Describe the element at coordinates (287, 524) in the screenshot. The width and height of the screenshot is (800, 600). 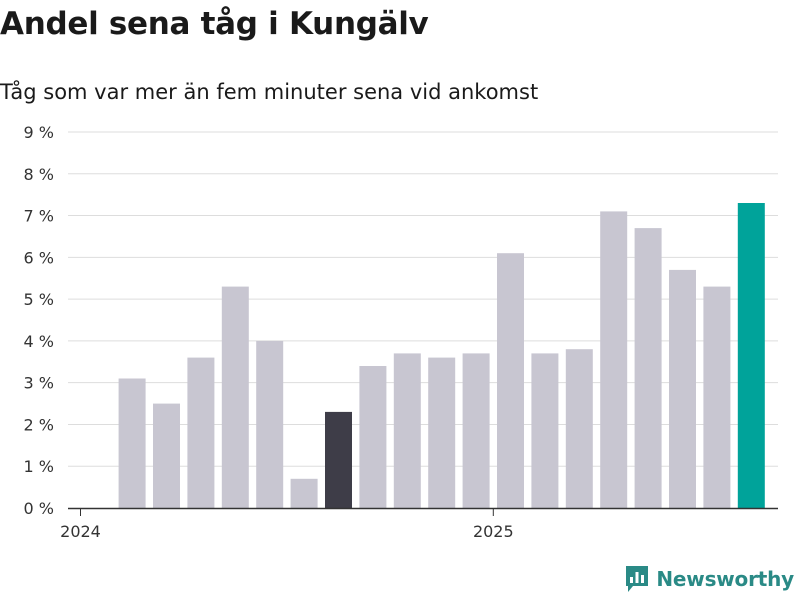
I see `x-axis-ticks: 2024 2025` at that location.